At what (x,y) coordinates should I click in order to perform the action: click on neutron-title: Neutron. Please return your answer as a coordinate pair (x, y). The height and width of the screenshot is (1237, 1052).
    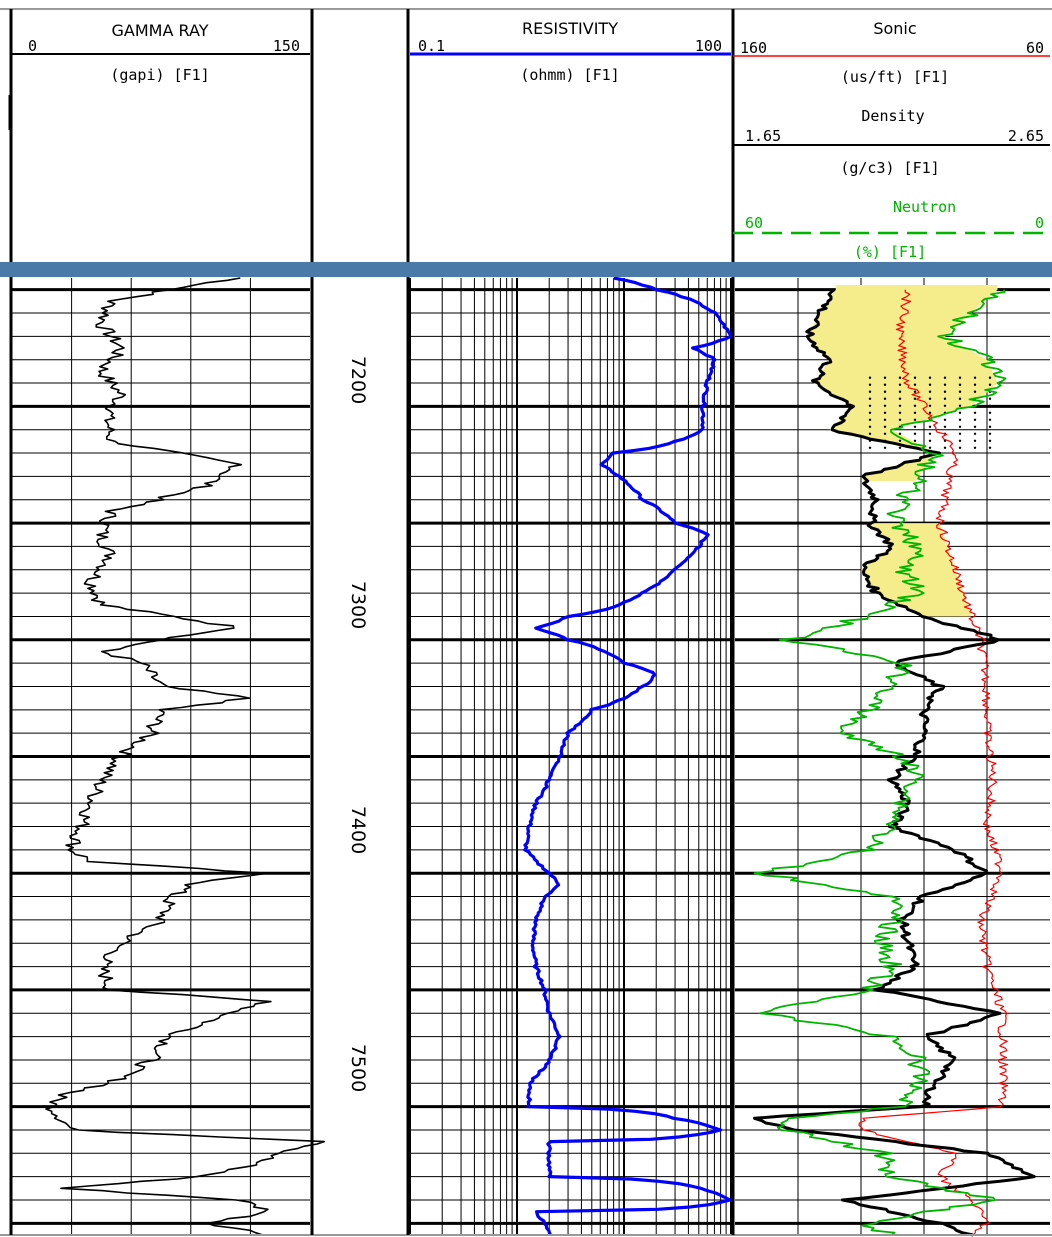
    Looking at the image, I should click on (924, 207).